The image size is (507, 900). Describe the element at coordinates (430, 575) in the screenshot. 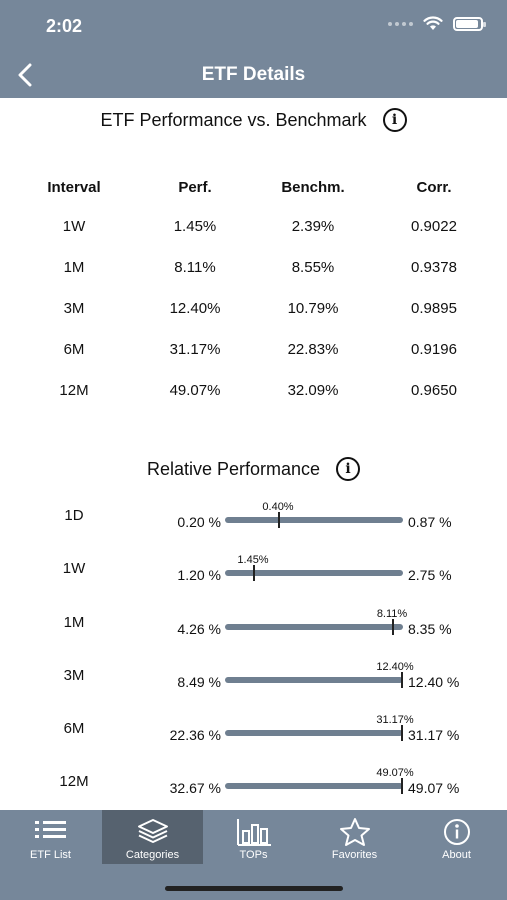

I see `range-max: 2.75 %` at that location.